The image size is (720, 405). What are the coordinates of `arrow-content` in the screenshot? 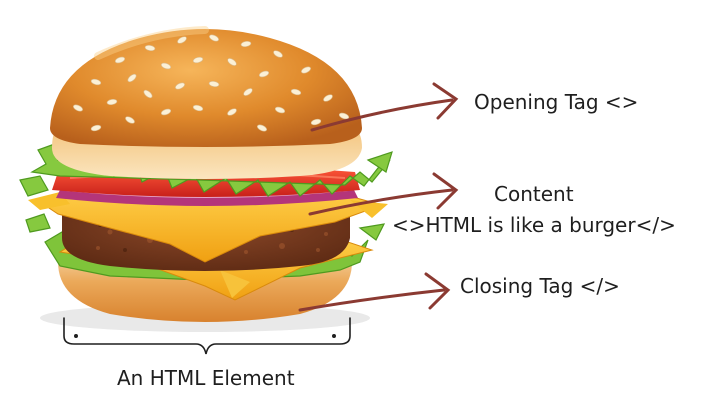 It's located at (383, 194).